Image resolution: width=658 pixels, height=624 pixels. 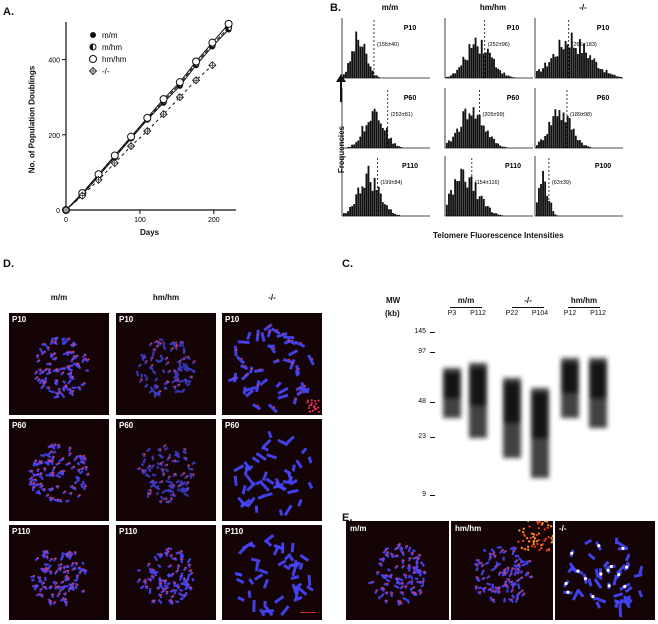 What do you see at coordinates (499, 45) in the screenshot?
I see `histogram-stat: (252±96)` at bounding box center [499, 45].